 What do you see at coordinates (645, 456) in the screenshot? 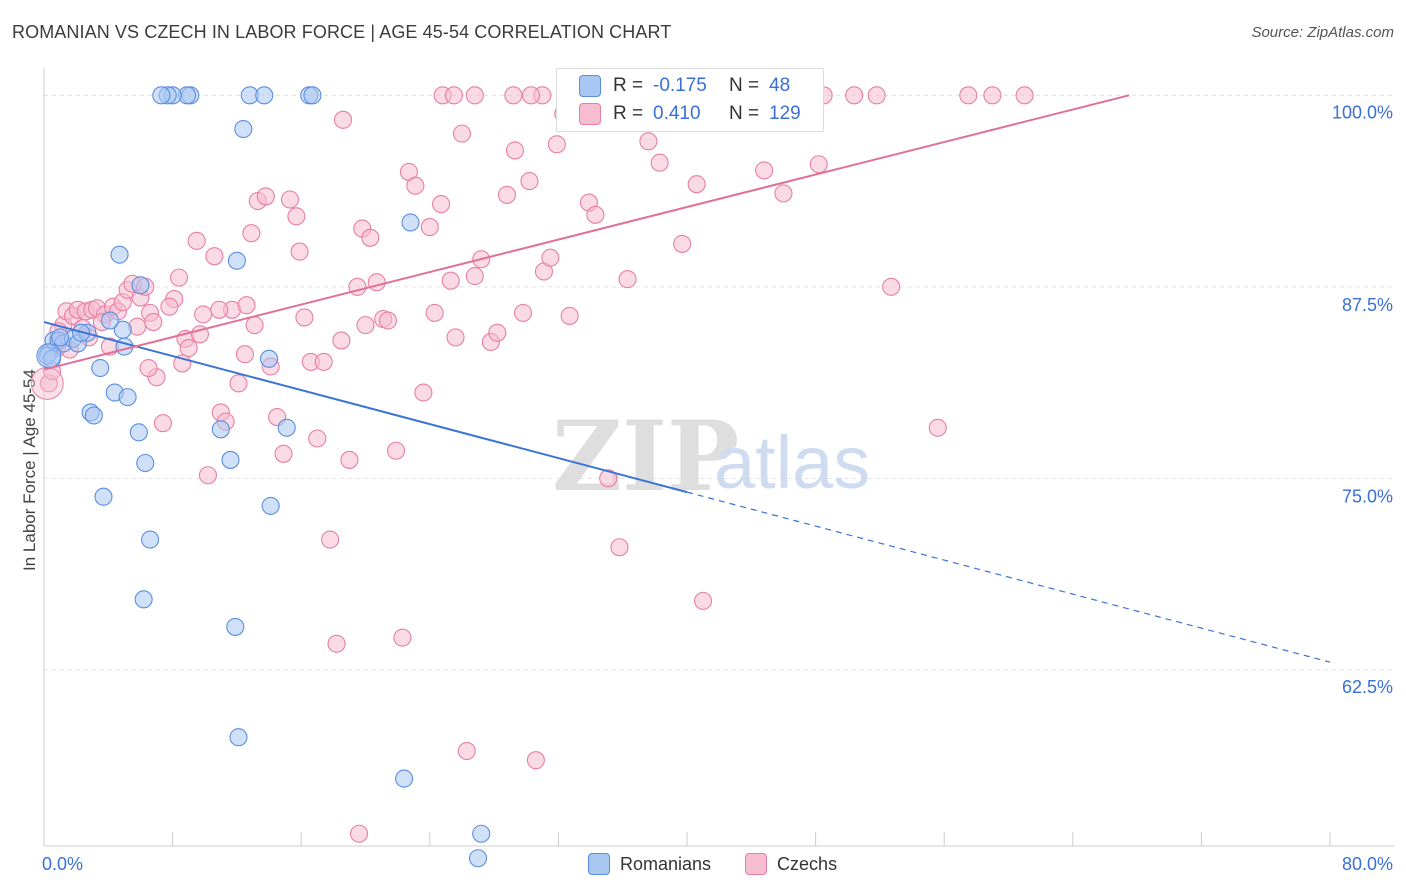
I see `watermark-zip: ZIP` at bounding box center [645, 456].